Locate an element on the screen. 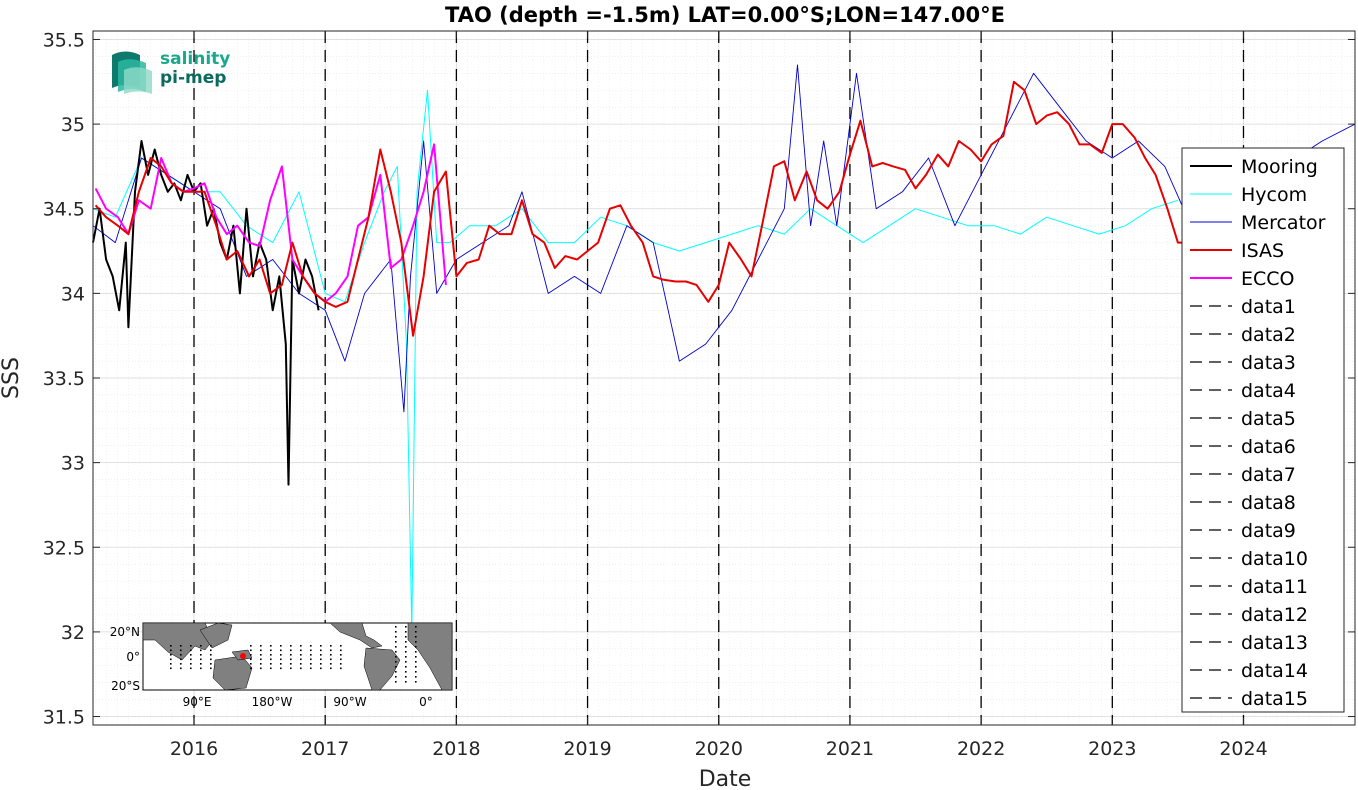 The image size is (1358, 790). x-tick-label: 2017 is located at coordinates (325, 749).